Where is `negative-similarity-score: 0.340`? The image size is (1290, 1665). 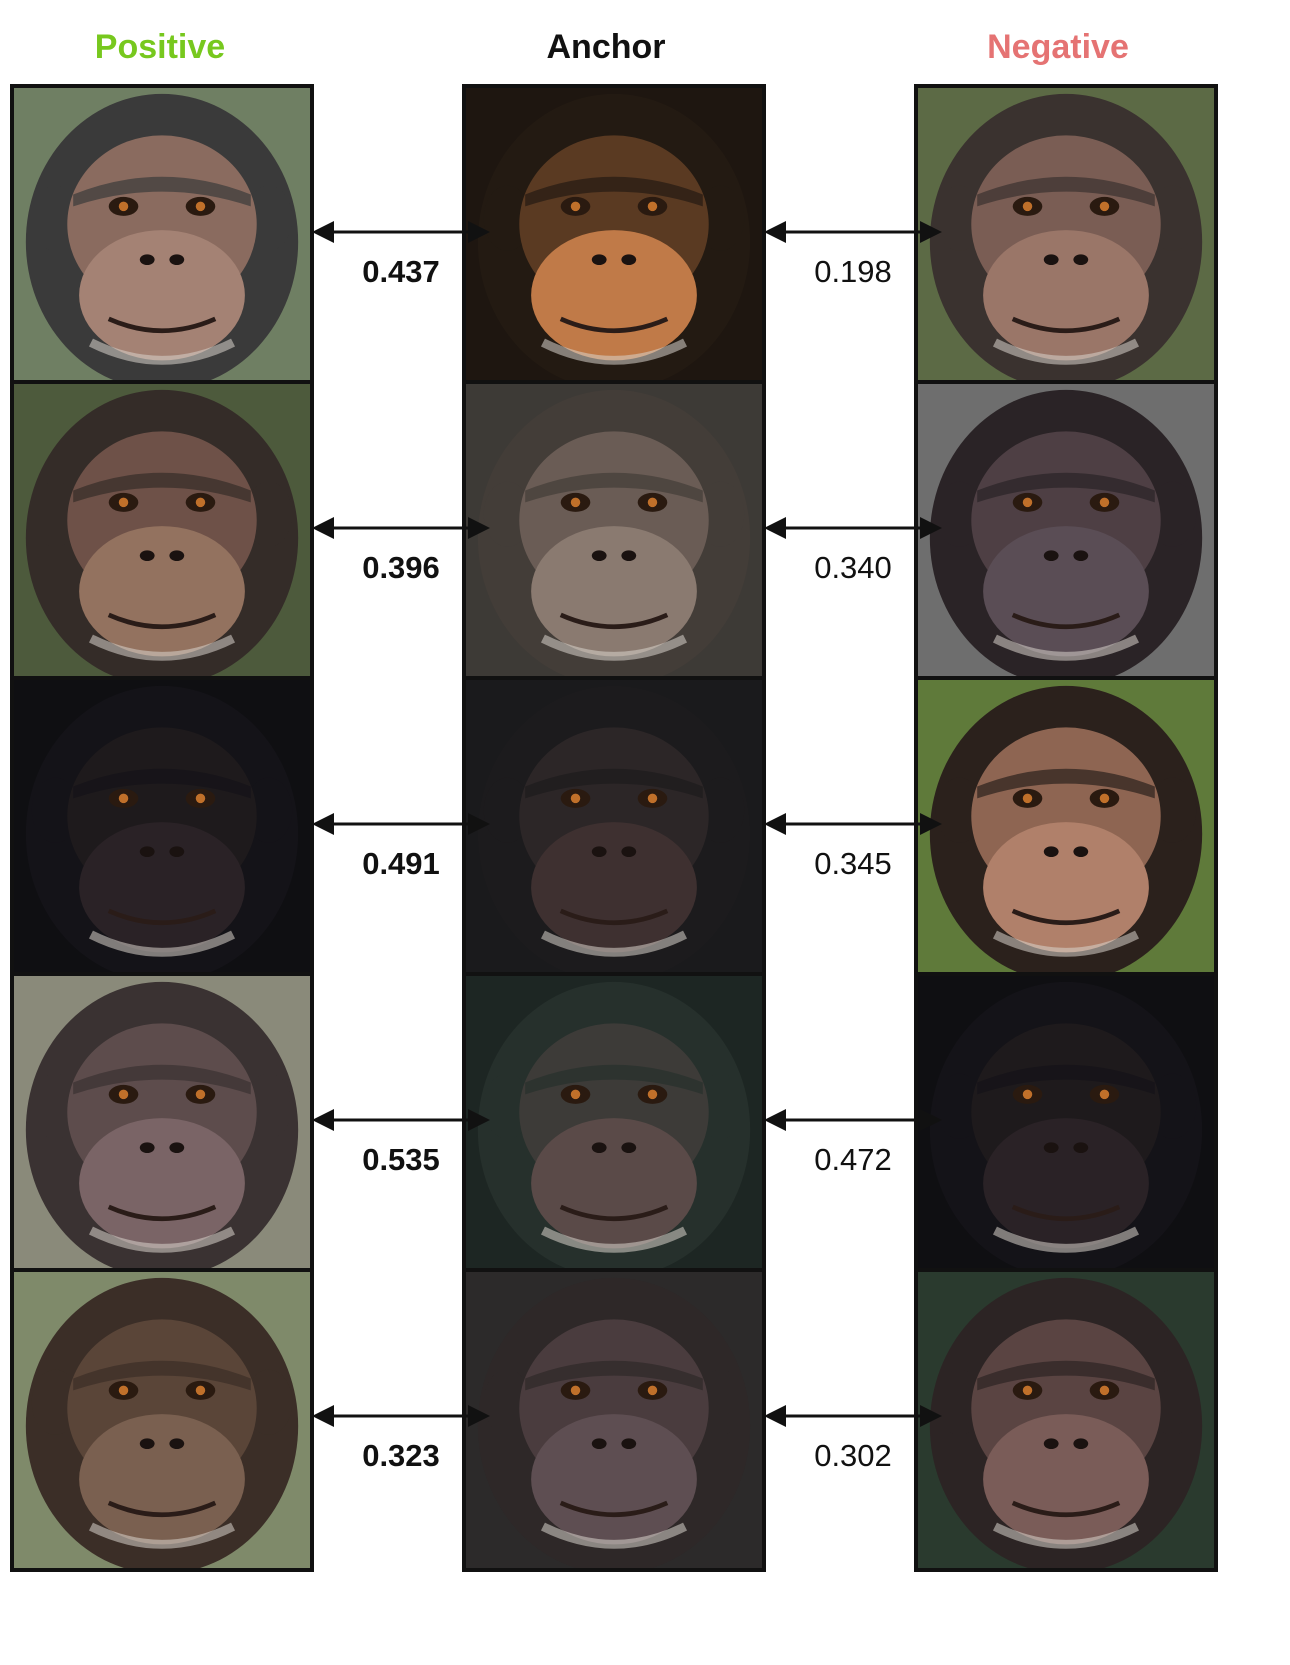 negative-similarity-score: 0.340 is located at coordinates (853, 567).